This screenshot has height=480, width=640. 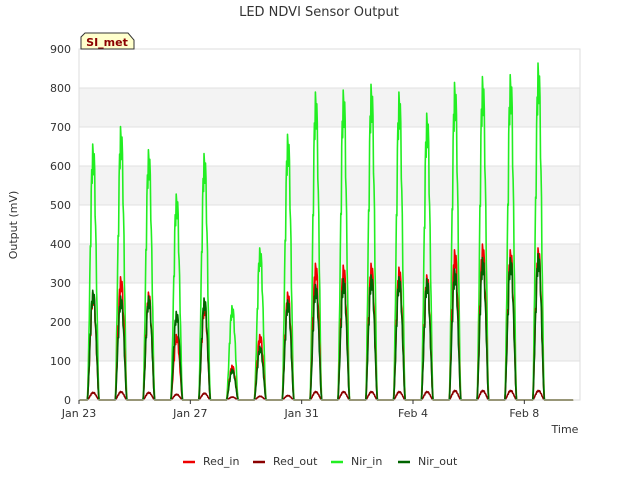 I want to click on x-tick-label: Jan 23, so click(x=78, y=413).